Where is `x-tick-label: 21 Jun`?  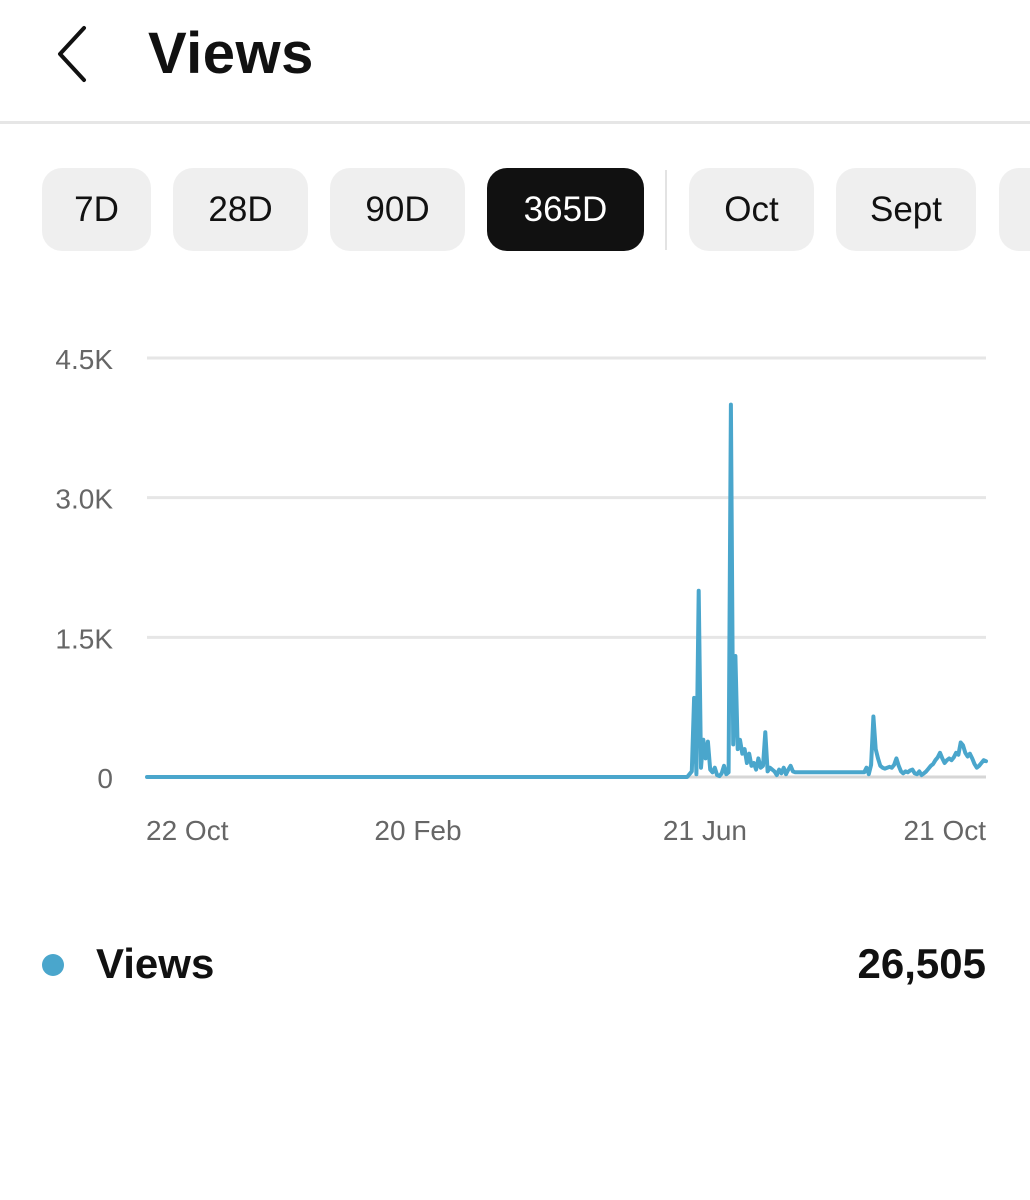 x-tick-label: 21 Jun is located at coordinates (705, 830).